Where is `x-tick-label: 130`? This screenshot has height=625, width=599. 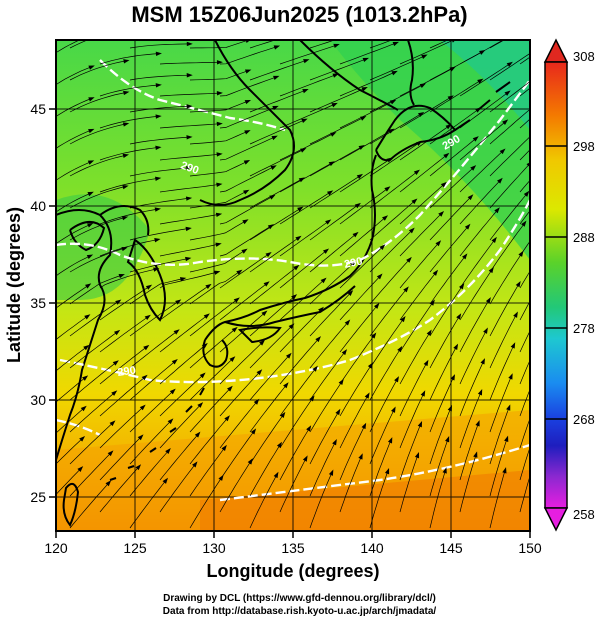
x-tick-label: 130 is located at coordinates (214, 548).